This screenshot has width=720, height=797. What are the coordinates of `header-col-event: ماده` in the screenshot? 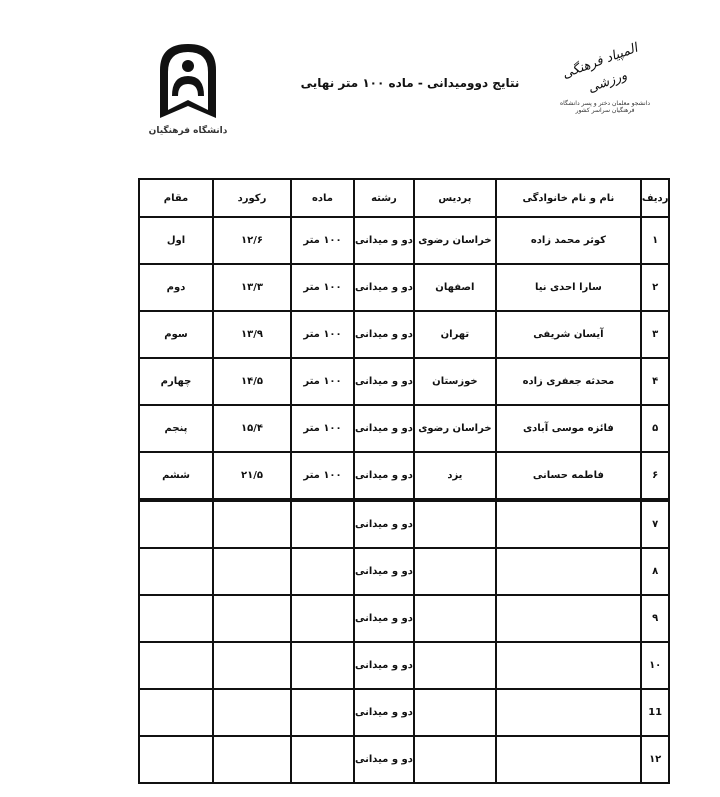 It's located at (322, 198).